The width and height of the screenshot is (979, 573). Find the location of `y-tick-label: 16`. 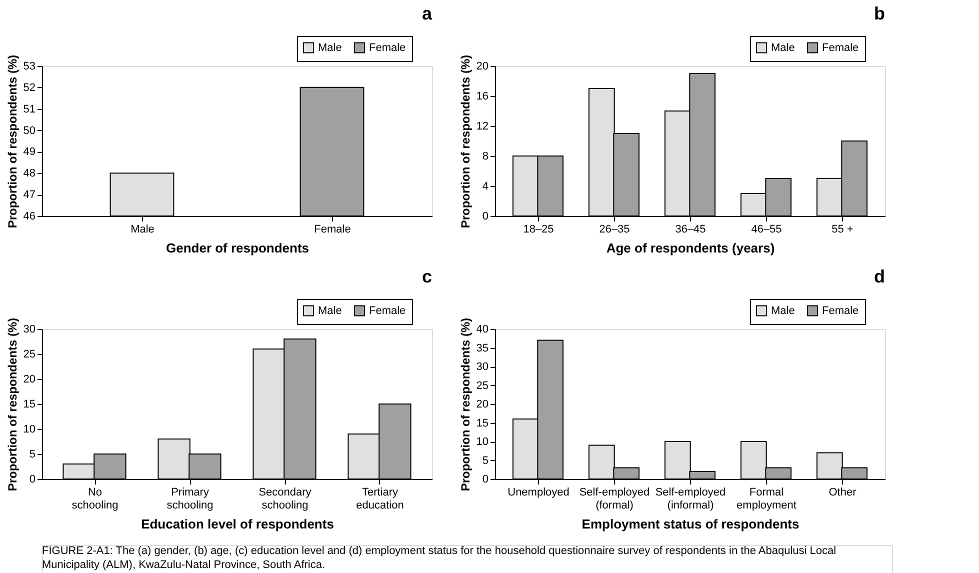

y-tick-label: 16 is located at coordinates (482, 96).